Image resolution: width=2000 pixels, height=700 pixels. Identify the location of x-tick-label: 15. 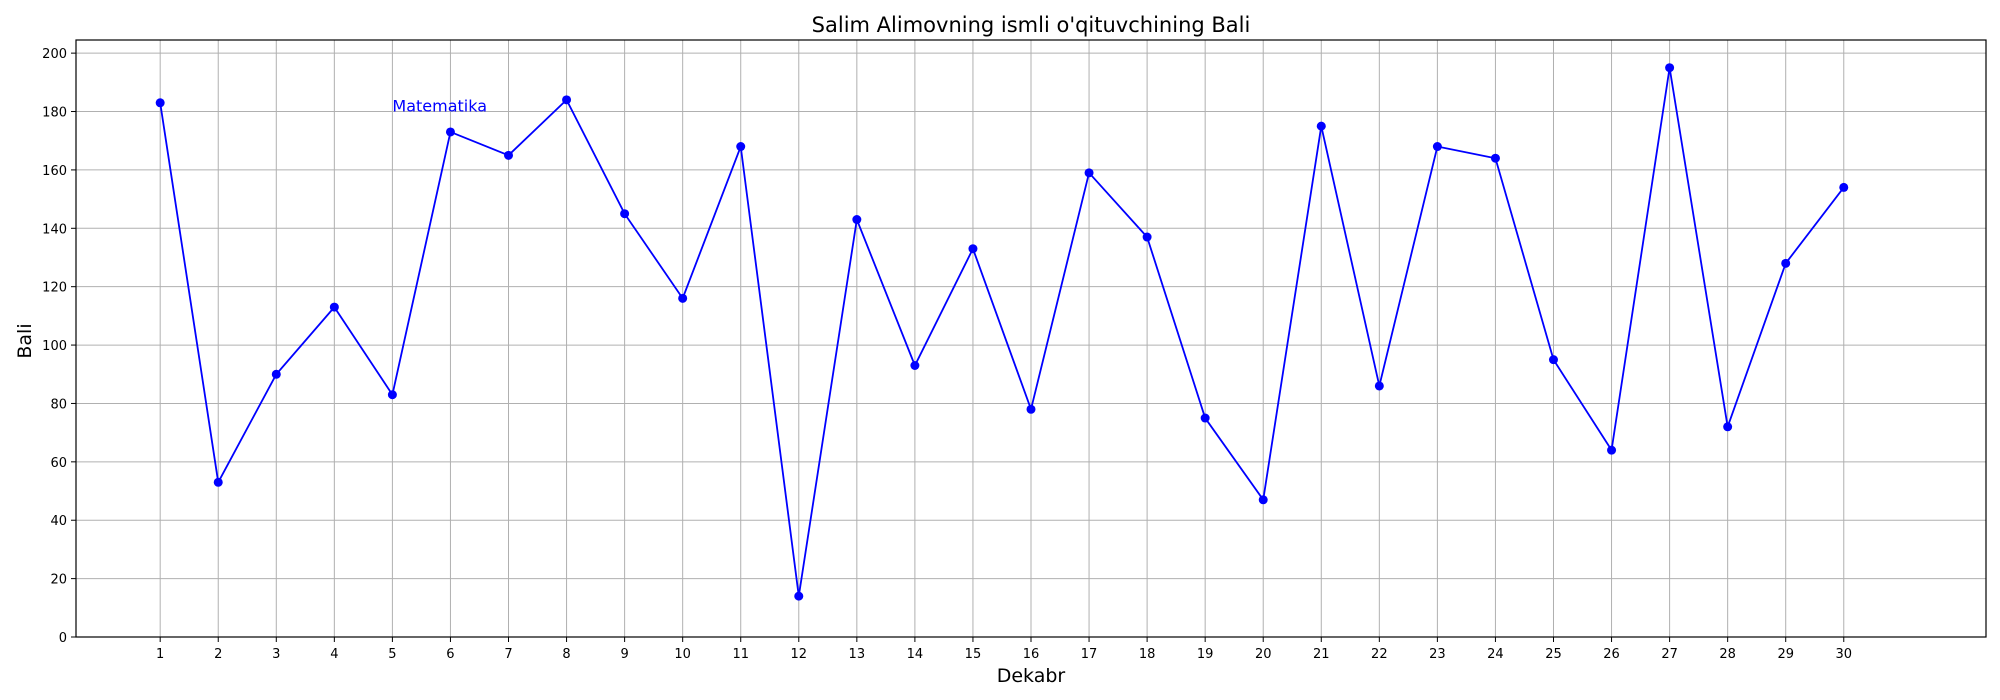
(973, 654).